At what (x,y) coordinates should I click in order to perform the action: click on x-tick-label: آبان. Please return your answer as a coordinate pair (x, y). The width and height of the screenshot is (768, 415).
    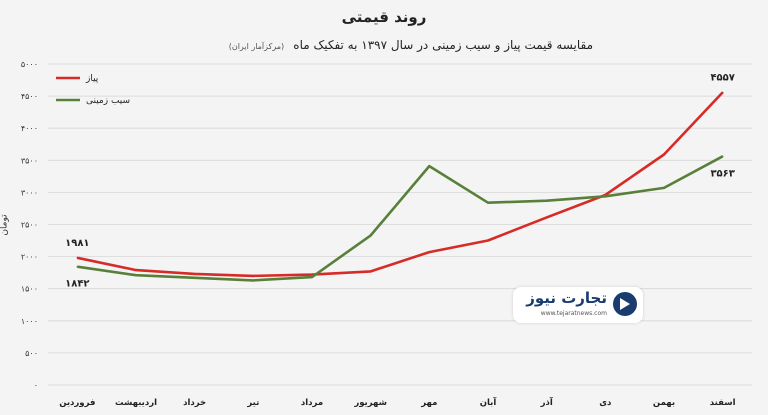
    Looking at the image, I should click on (489, 402).